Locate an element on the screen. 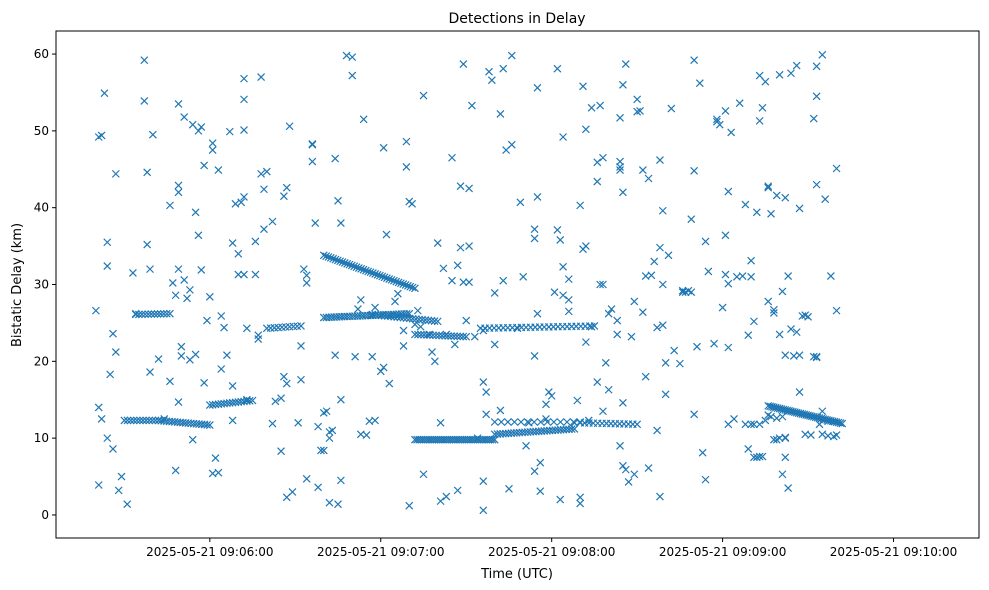 Image resolution: width=989 pixels, height=590 pixels. x-axis-label: Time (UTC) is located at coordinates (516, 574).